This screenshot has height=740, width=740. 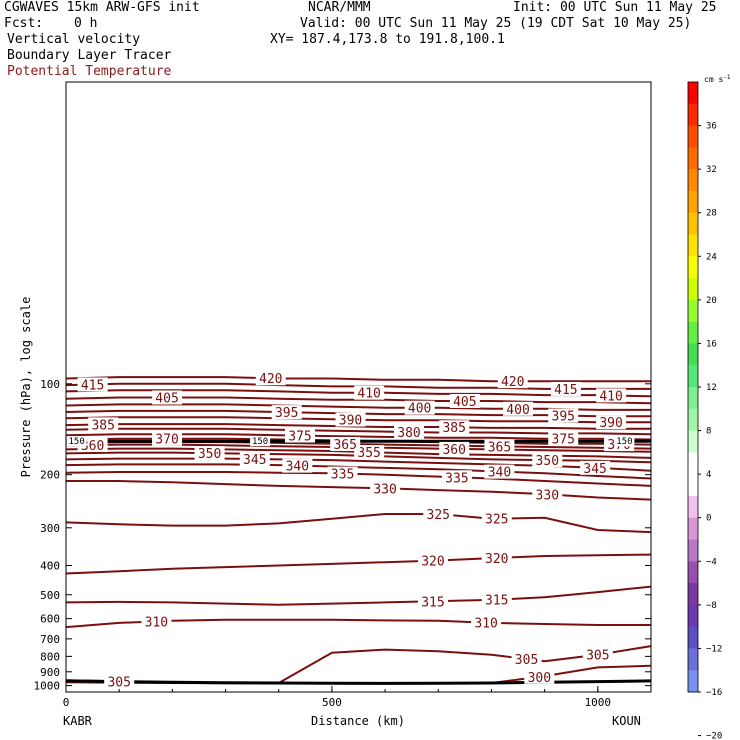 What do you see at coordinates (332, 702) in the screenshot?
I see `x-tick-label-500: 500` at bounding box center [332, 702].